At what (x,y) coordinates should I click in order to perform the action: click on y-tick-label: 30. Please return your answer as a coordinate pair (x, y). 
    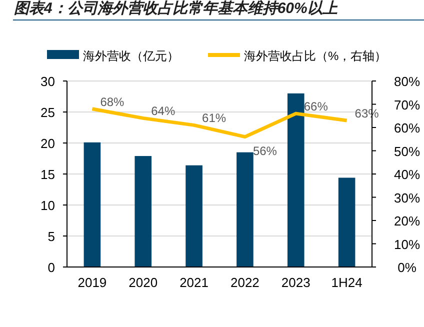
    Looking at the image, I should click on (47, 81).